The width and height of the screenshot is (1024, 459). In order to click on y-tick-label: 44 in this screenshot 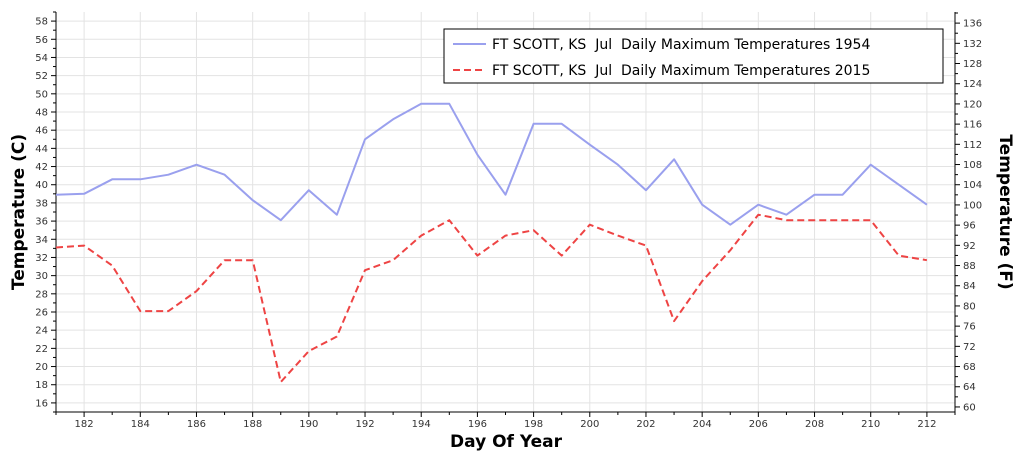, I will do `click(41, 149)`.